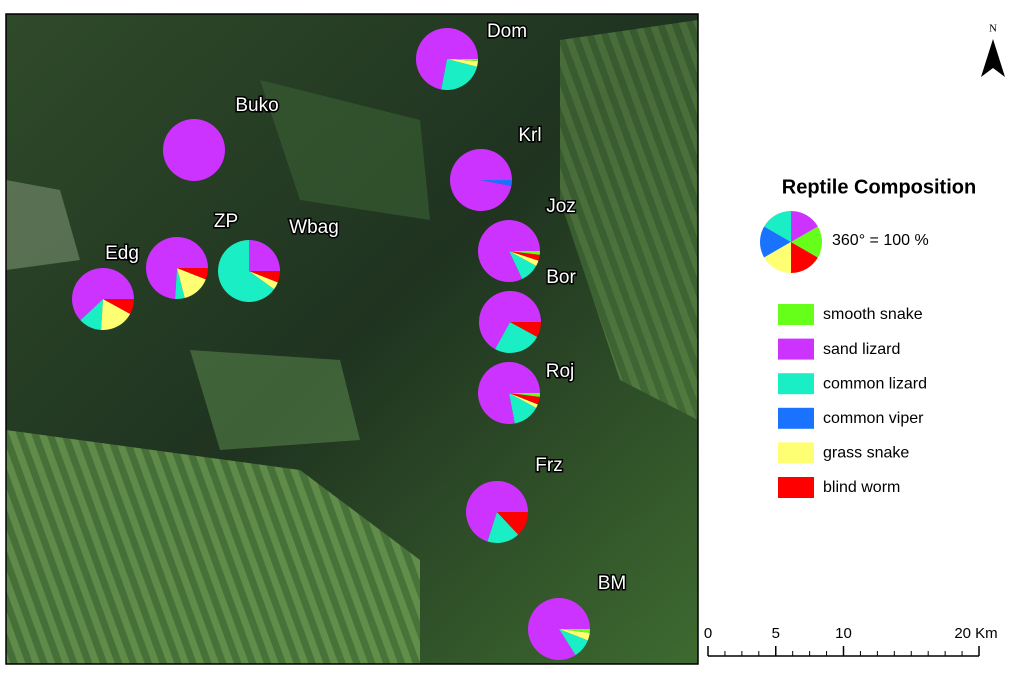 The image size is (1024, 674). Describe the element at coordinates (561, 206) in the screenshot. I see `site-label: Joz` at that location.